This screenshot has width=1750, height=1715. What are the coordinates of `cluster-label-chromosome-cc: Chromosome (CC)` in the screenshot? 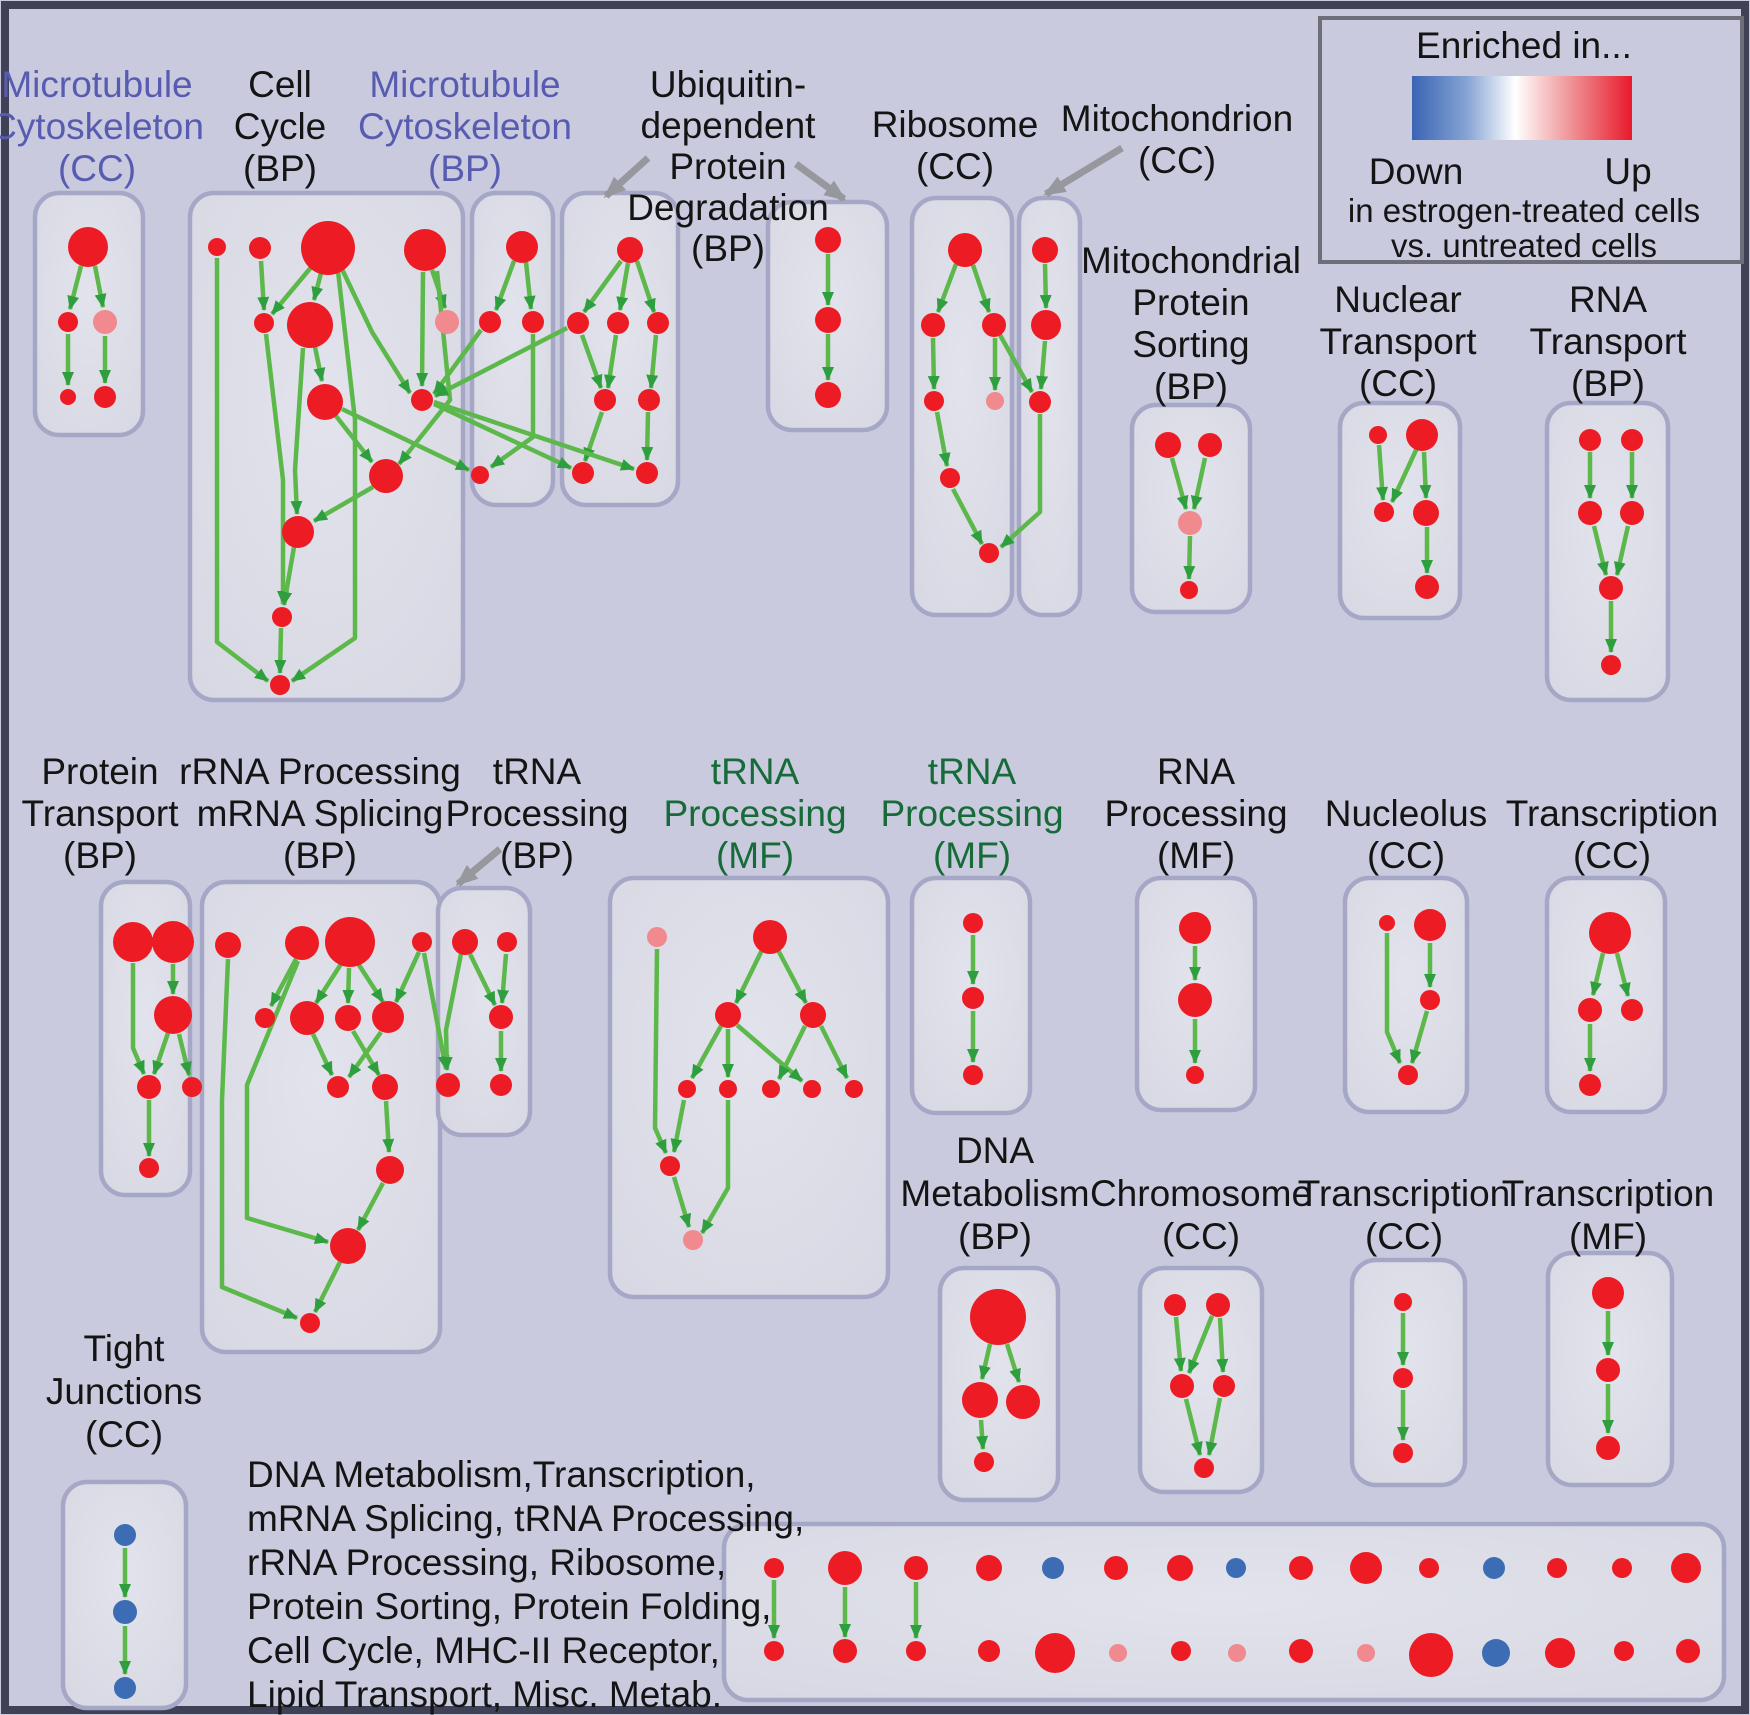 It's located at (1201, 1215).